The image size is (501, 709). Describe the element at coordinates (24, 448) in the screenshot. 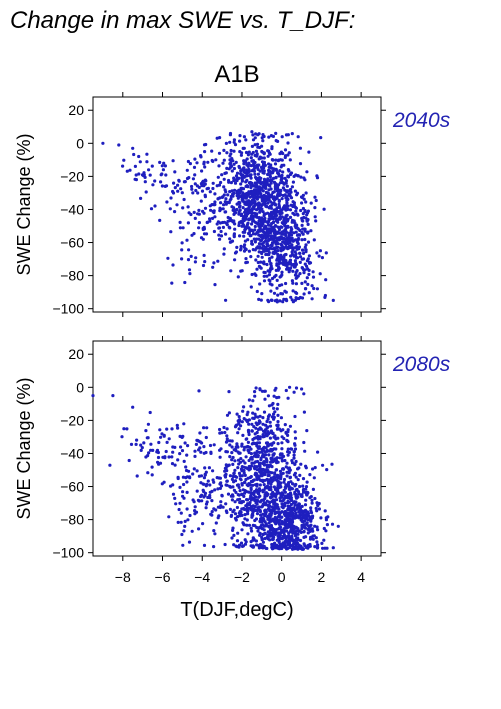

I see `y-axis-label: SWE Change (%)` at that location.